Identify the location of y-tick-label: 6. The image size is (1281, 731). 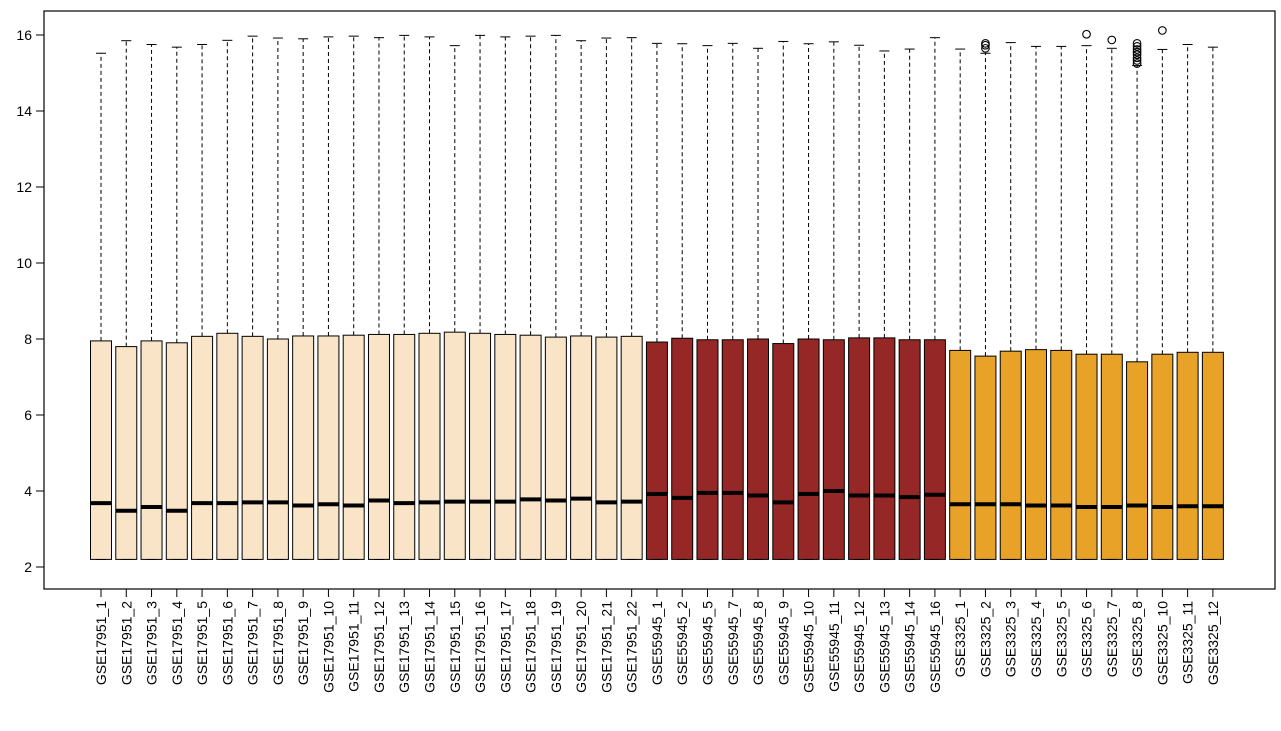
(28, 415).